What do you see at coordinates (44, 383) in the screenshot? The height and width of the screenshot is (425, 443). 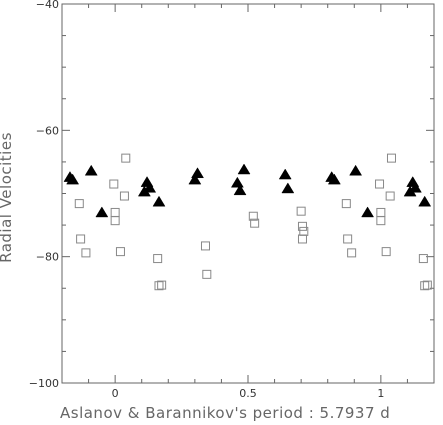 I see `y-tick-label: −100` at bounding box center [44, 383].